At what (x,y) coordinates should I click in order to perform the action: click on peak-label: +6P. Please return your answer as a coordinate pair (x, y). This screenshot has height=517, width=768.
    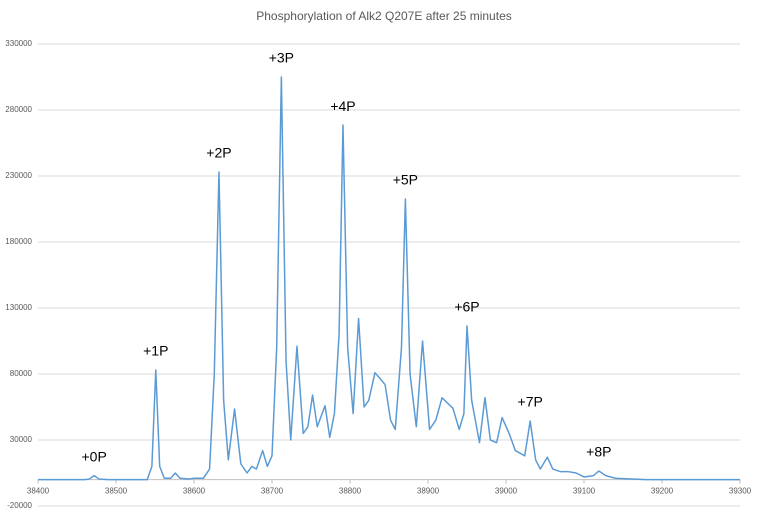
    Looking at the image, I should click on (466, 307).